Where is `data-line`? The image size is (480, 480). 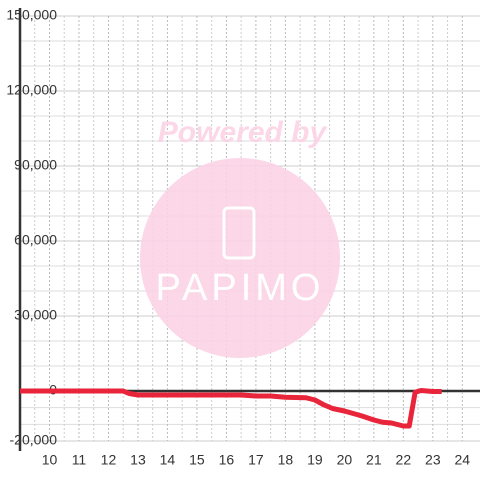
data-line is located at coordinates (231, 408).